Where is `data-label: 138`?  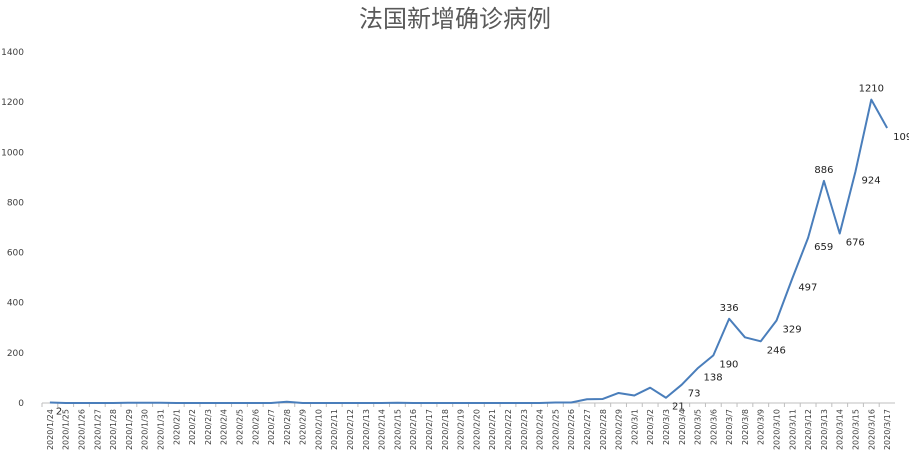
data-label: 138 is located at coordinates (713, 377).